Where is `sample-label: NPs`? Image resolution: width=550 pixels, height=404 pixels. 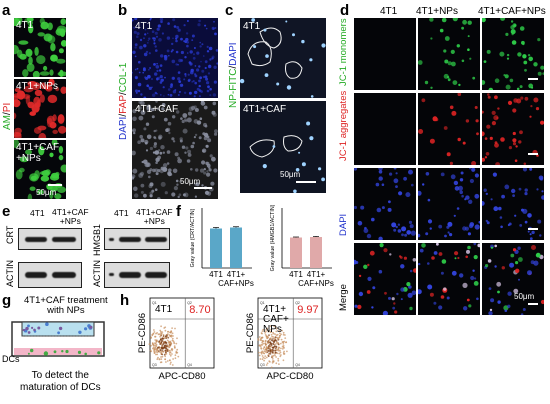
sample-label: NPs is located at coordinates (272, 329).